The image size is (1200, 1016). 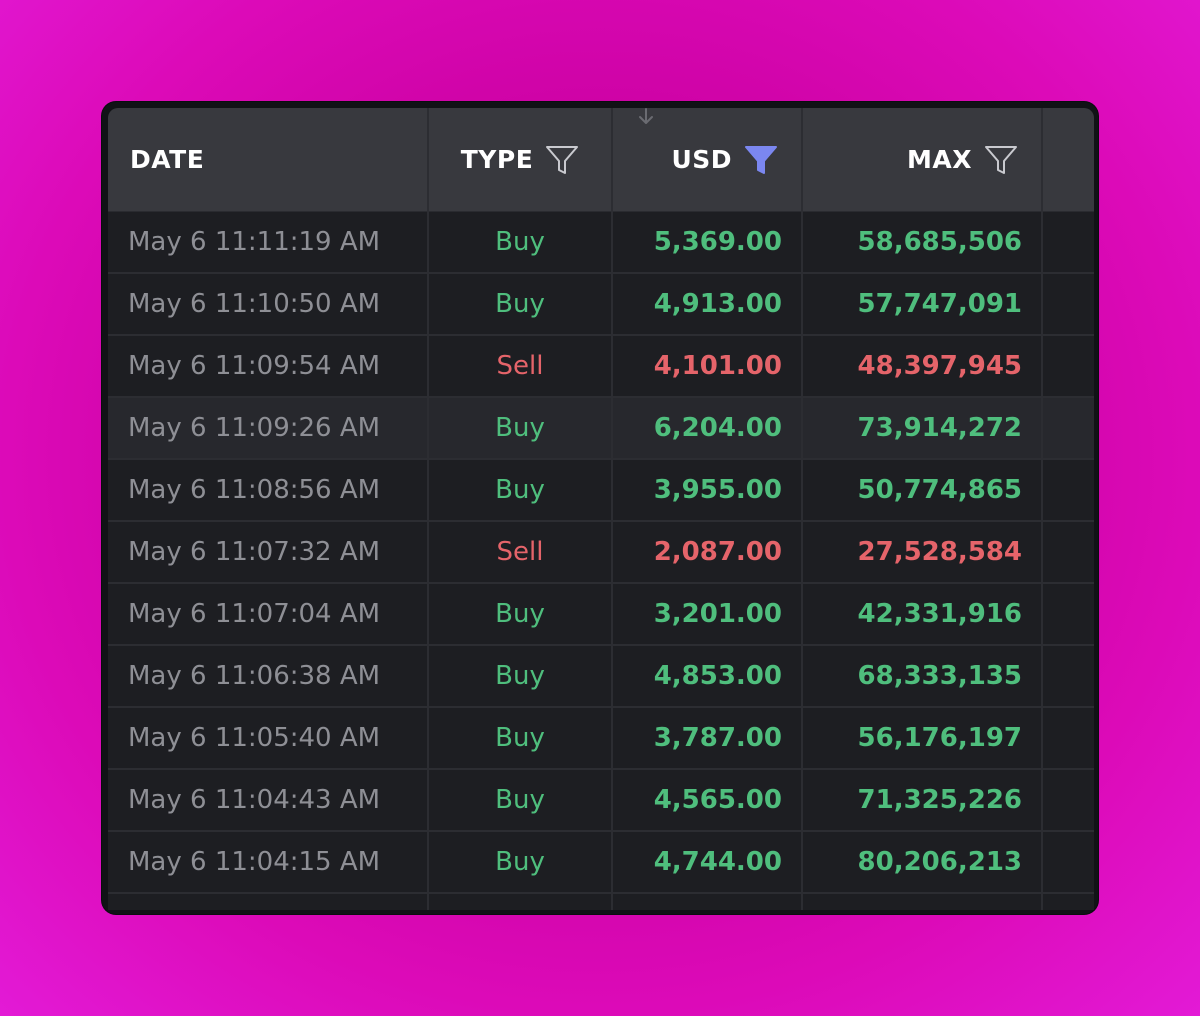 I want to click on table-row: May 6 11:09:54 AM Sell 4,101.00 48,397,945, so click(x=601, y=367).